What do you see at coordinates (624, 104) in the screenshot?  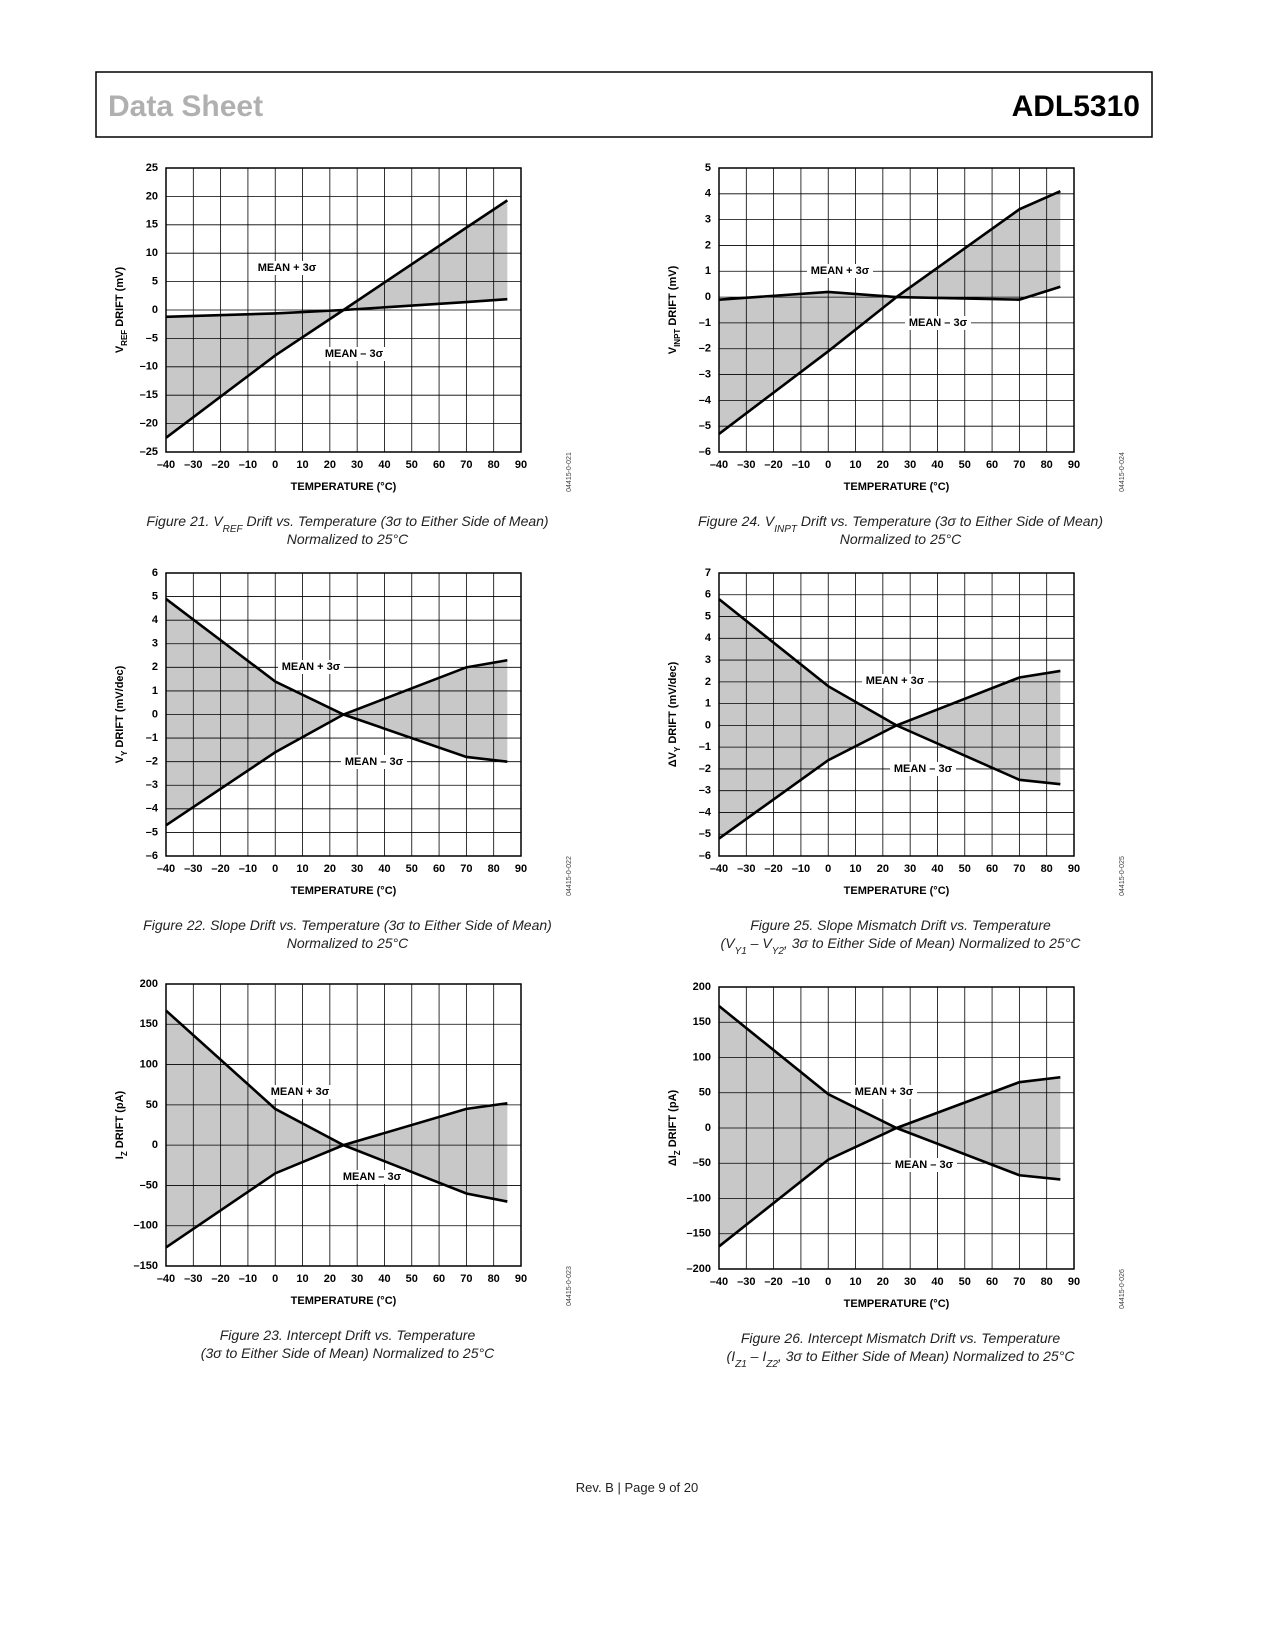 I see `header-box` at bounding box center [624, 104].